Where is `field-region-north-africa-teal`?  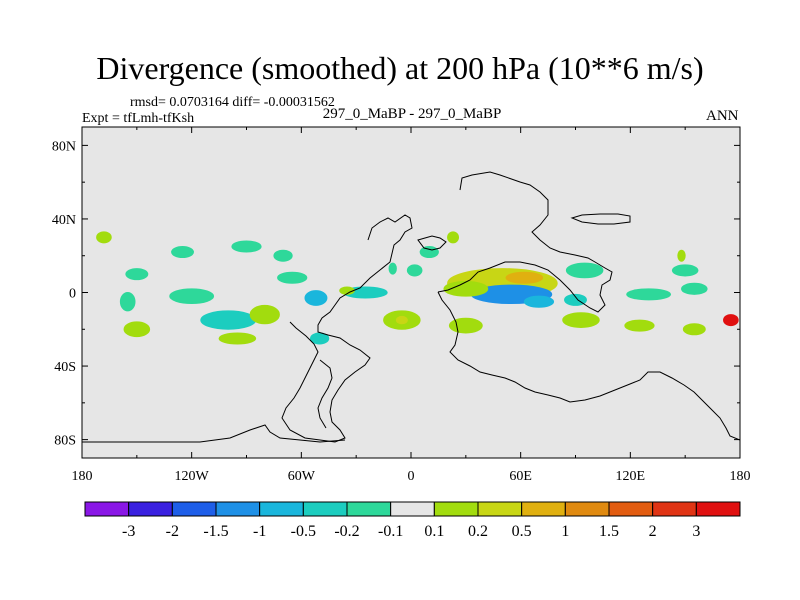
field-region-north-africa-teal is located at coordinates (429, 252).